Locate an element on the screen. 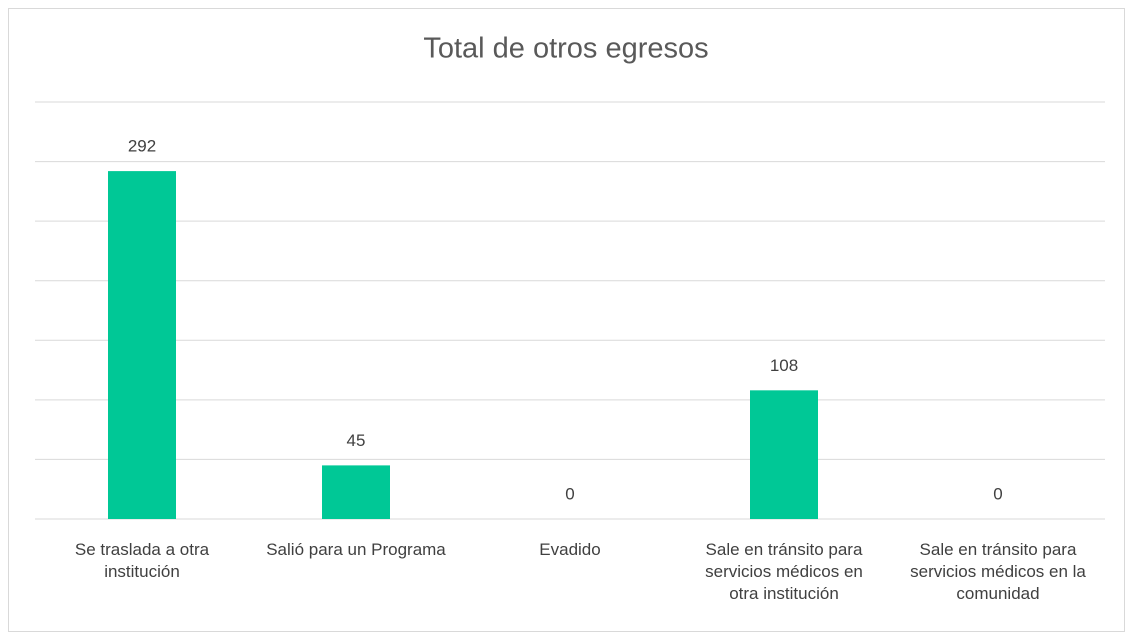 This screenshot has height=640, width=1133. x-tick-label: Salió para un Programa is located at coordinates (356, 549).